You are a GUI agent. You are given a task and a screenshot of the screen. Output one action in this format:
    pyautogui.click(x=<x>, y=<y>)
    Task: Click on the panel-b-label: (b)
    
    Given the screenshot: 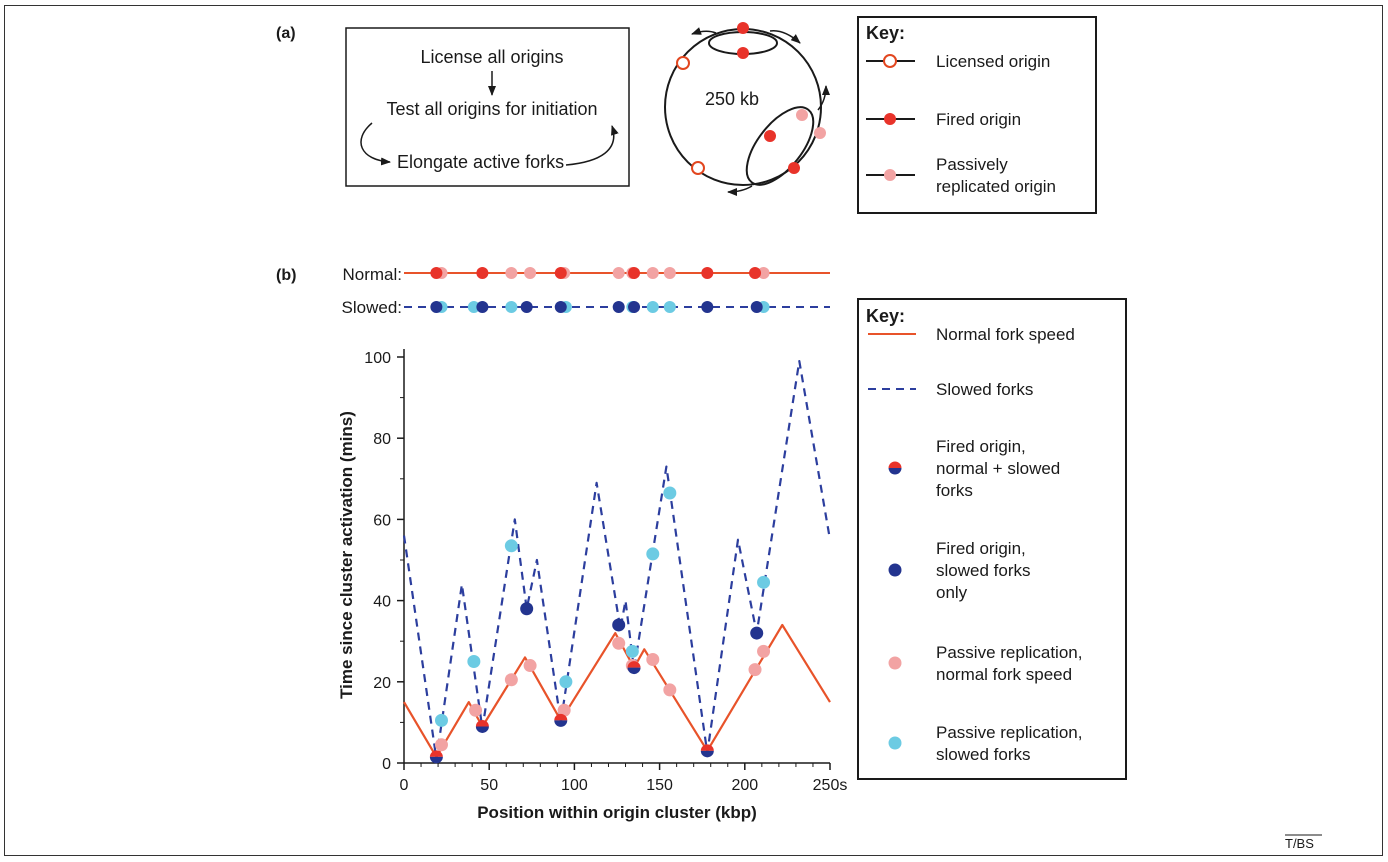 What is the action you would take?
    pyautogui.click(x=286, y=275)
    